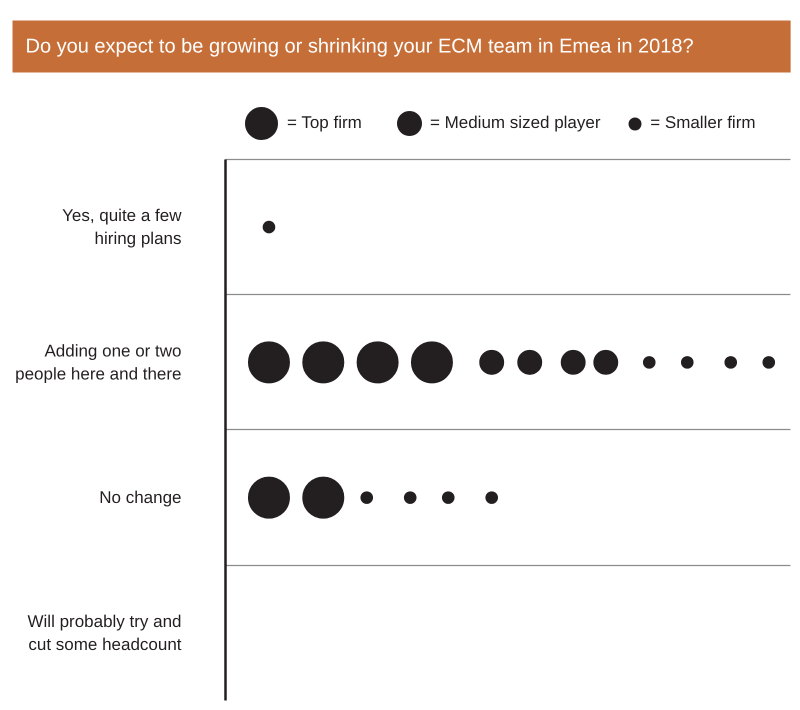  I want to click on legend-label: = Medium sized player, so click(515, 123).